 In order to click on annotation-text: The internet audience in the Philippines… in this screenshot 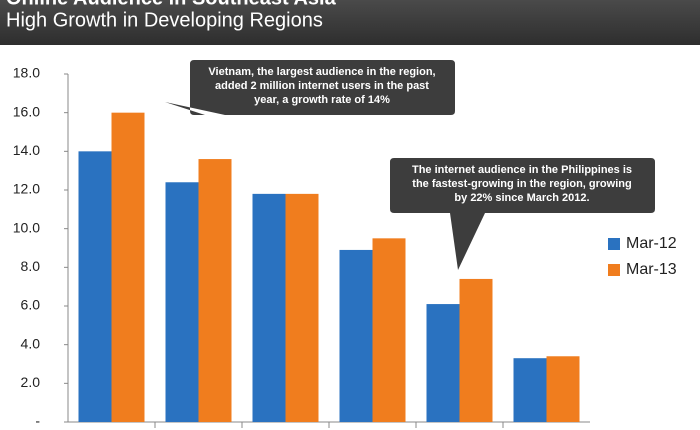, I will do `click(522, 170)`.